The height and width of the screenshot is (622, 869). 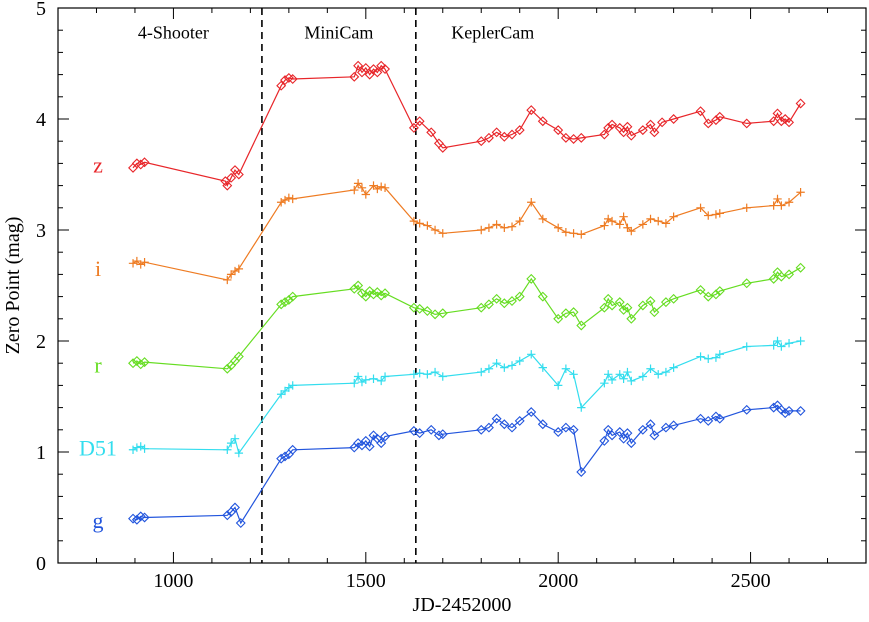 What do you see at coordinates (751, 581) in the screenshot?
I see `x-tick-label: 2500` at bounding box center [751, 581].